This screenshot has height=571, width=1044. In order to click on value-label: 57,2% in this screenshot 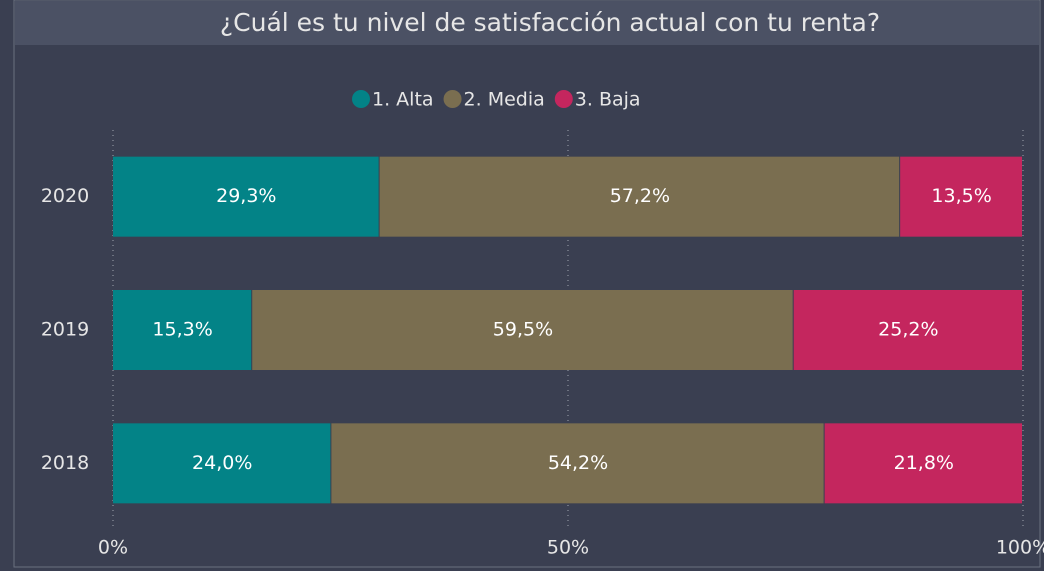, I will do `click(640, 196)`.